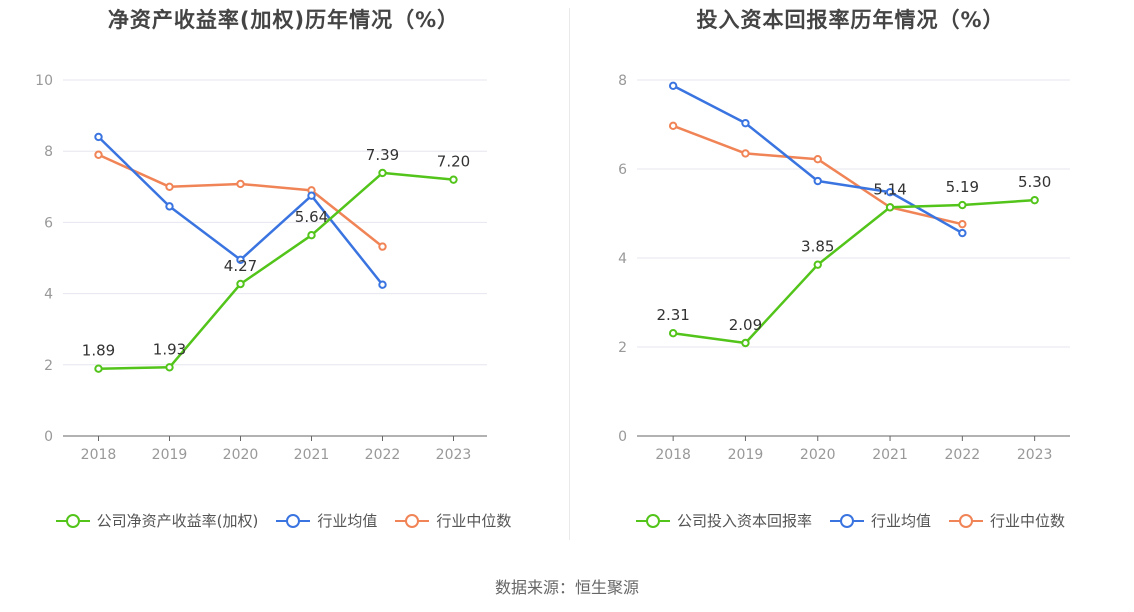 The width and height of the screenshot is (1134, 612). Describe the element at coordinates (850, 20) in the screenshot. I see `roic-chart-title: 投入资本回报率历年情况（%）` at that location.